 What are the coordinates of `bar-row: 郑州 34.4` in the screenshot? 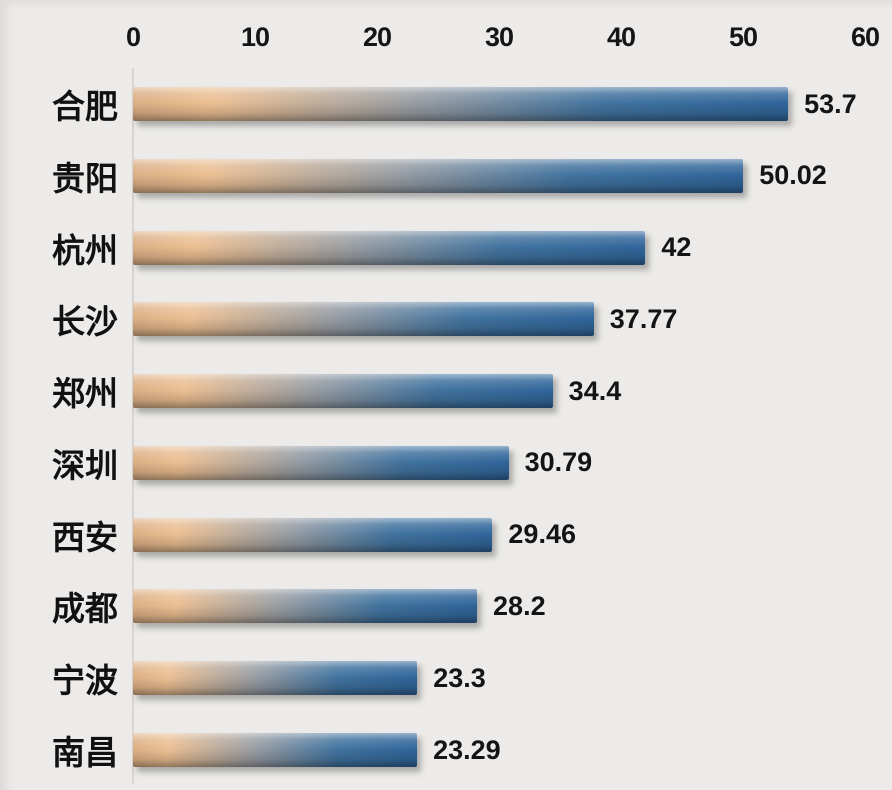 It's located at (446, 391).